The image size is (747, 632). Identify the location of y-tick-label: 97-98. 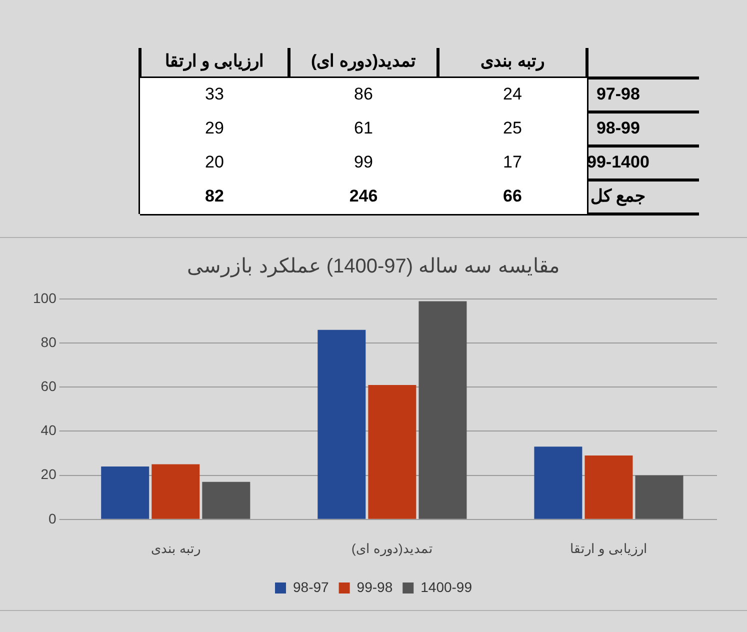
(618, 94).